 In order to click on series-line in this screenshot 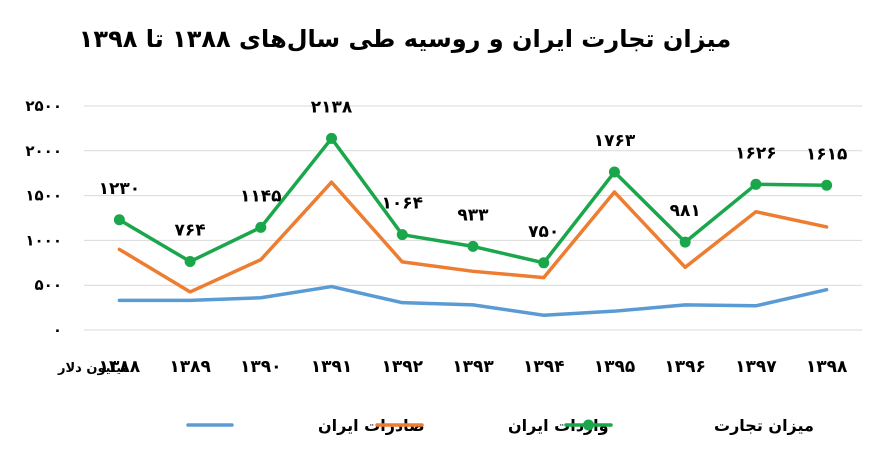, I will do `click(473, 300)`.